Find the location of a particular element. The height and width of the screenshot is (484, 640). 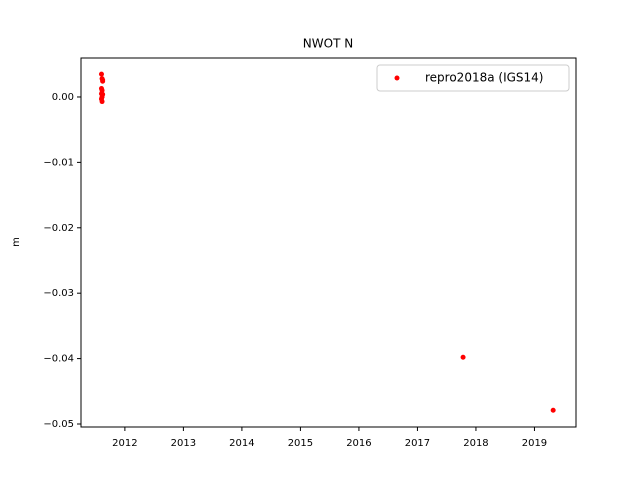

y-tick-label: −0.01 is located at coordinates (58, 162).